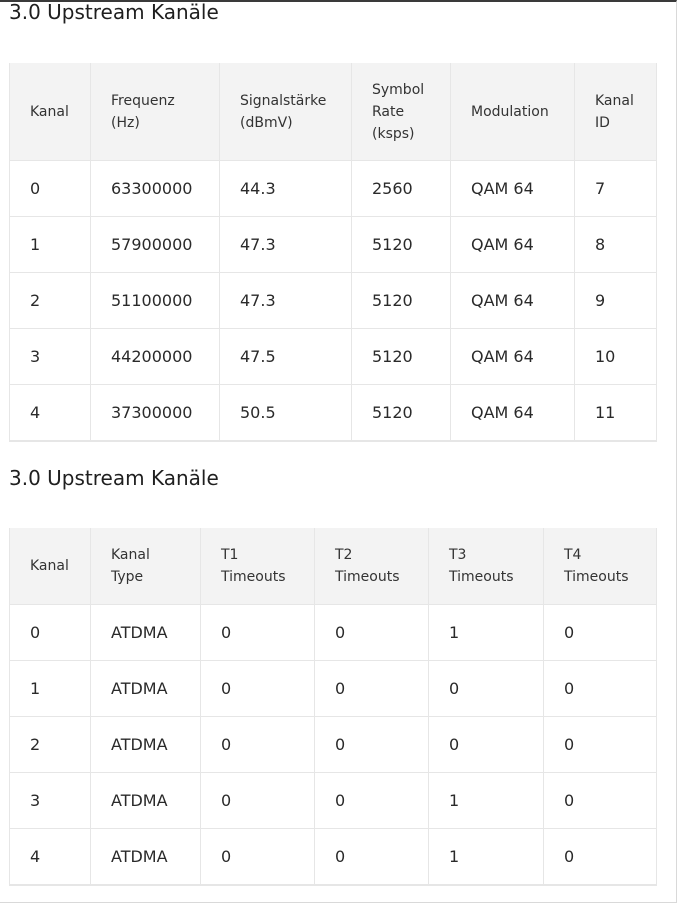 The image size is (681, 908). I want to click on column-header: Frequenz (Hz), so click(155, 112).